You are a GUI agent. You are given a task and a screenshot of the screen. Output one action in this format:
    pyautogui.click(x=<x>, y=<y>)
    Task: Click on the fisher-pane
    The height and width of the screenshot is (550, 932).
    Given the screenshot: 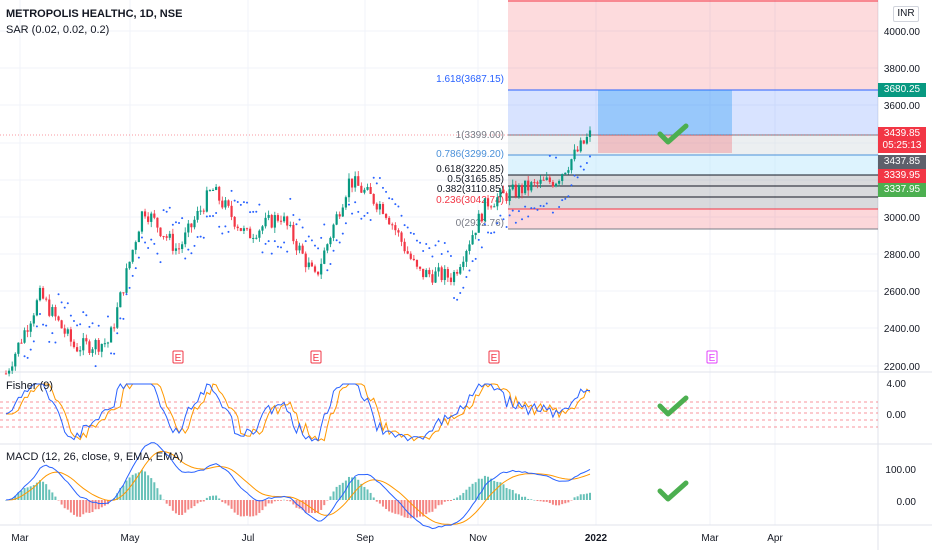 What is the action you would take?
    pyautogui.click(x=439, y=412)
    